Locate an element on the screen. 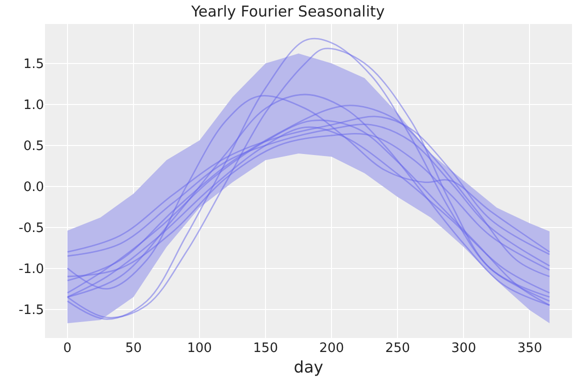 The height and width of the screenshot is (384, 576). y-tick-label: -1.5 is located at coordinates (31, 310).